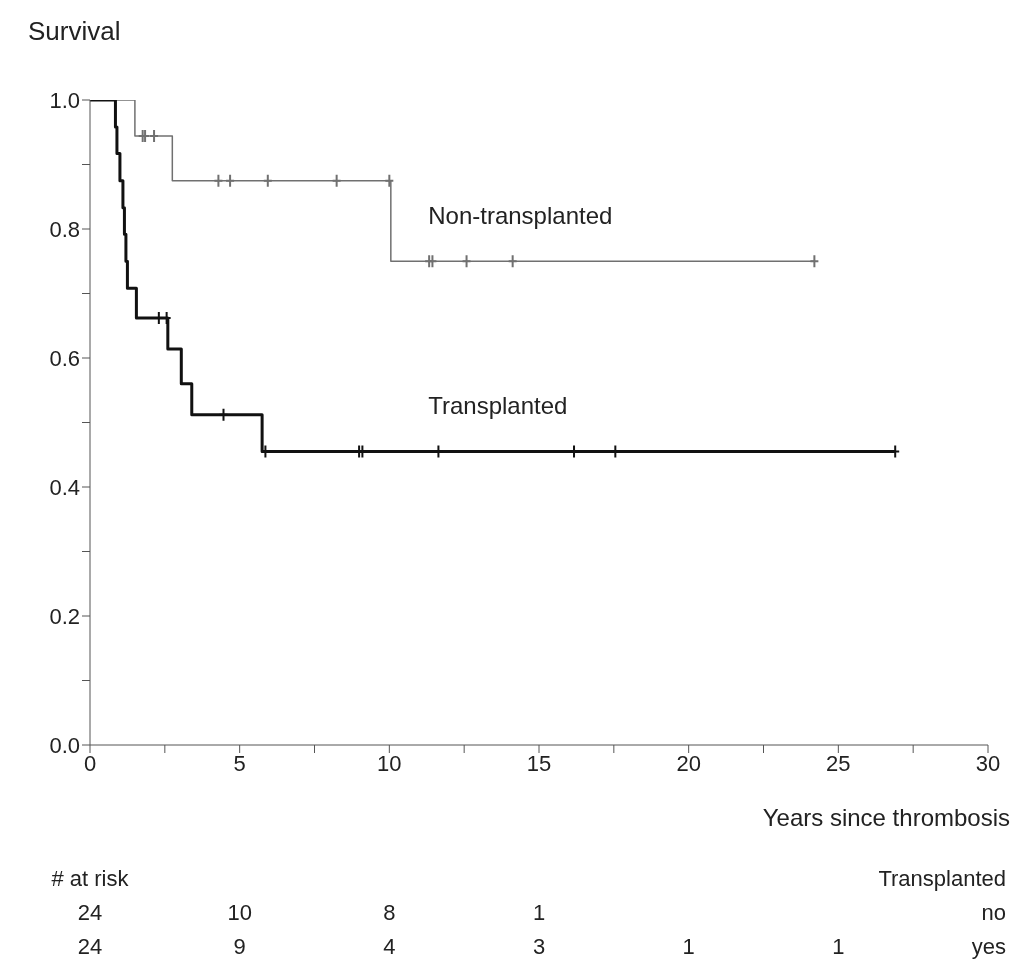  Describe the element at coordinates (498, 406) in the screenshot. I see `series-label: Transplanted` at that location.